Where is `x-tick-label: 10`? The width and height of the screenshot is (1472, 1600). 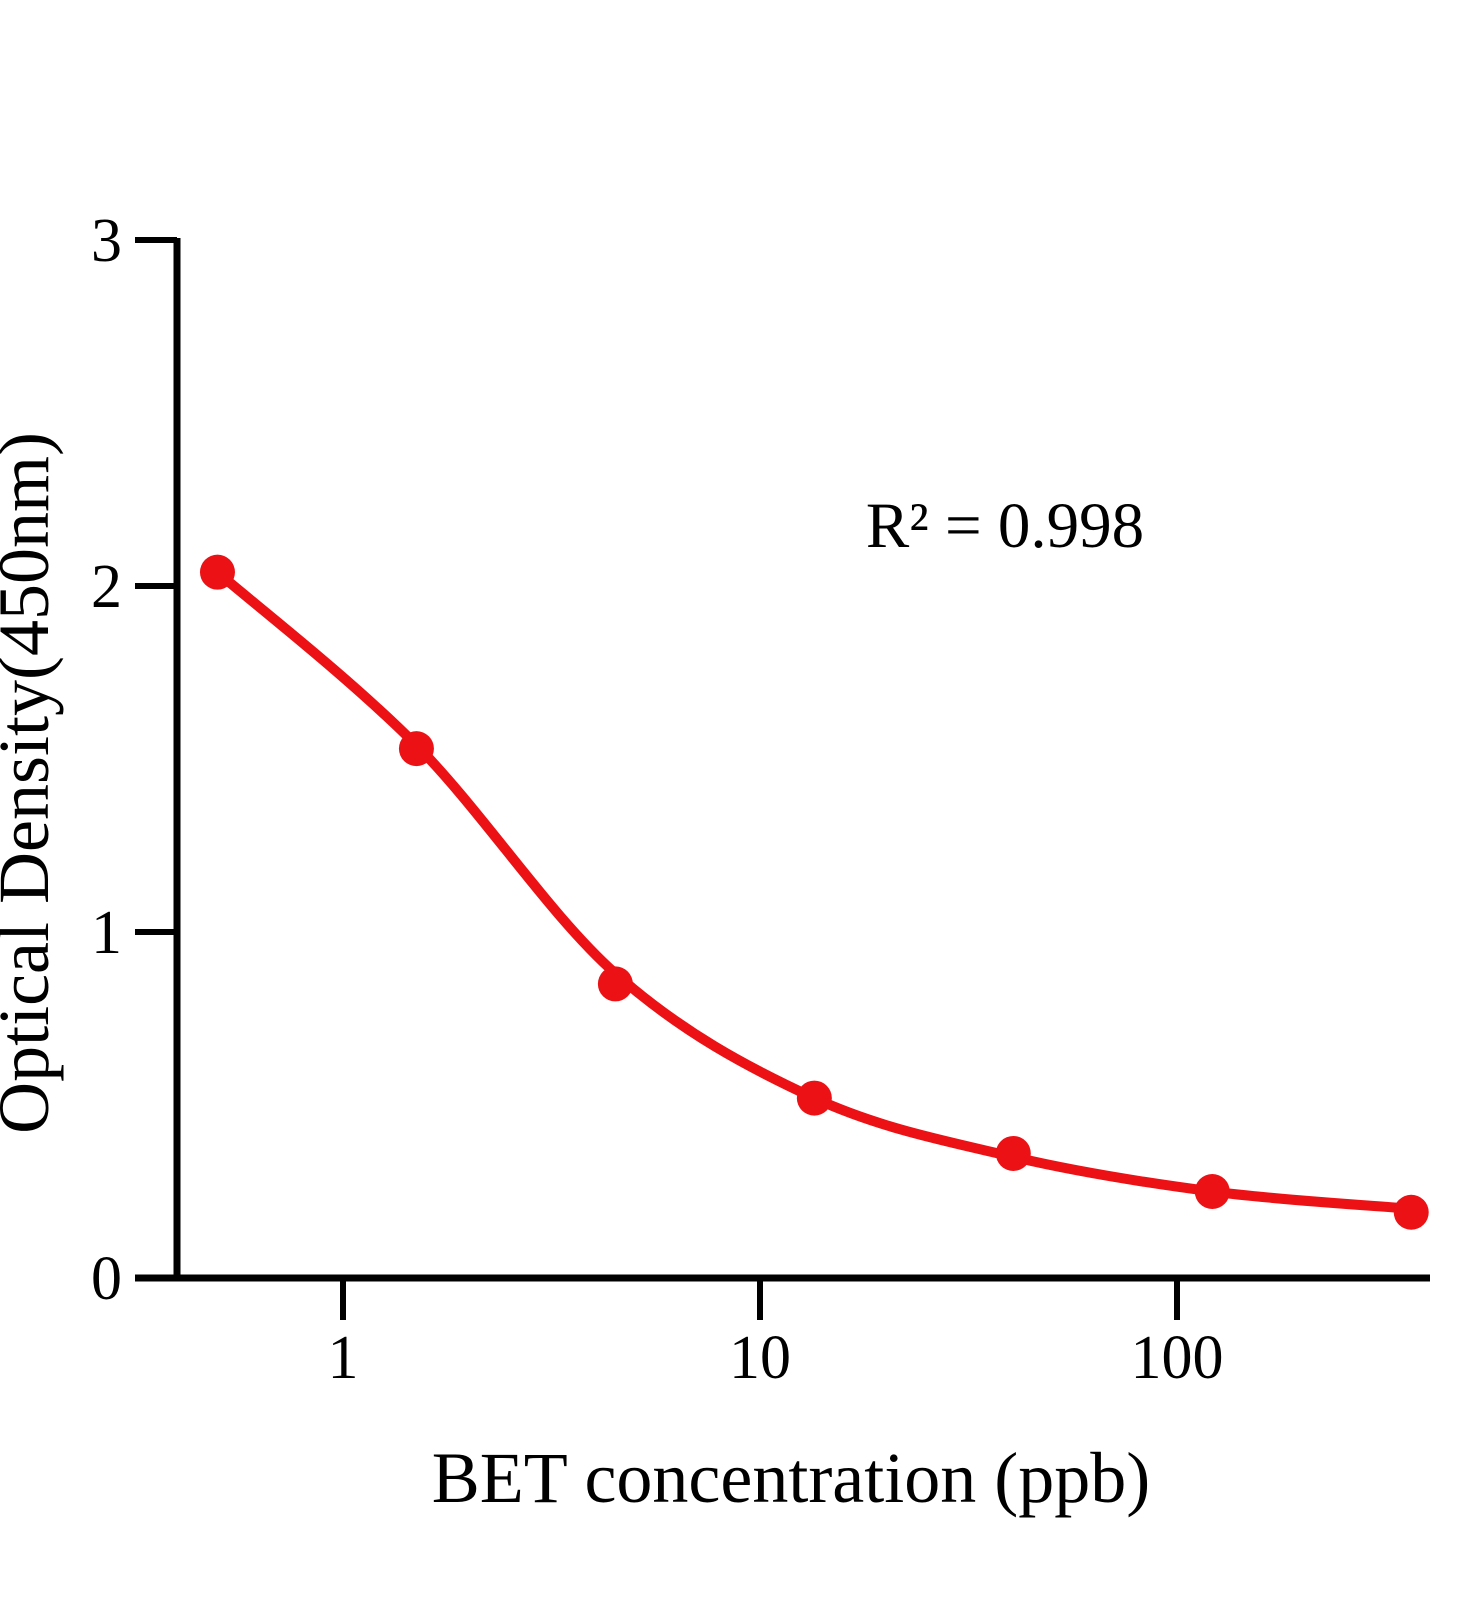 x-tick-label: 10 is located at coordinates (760, 1358).